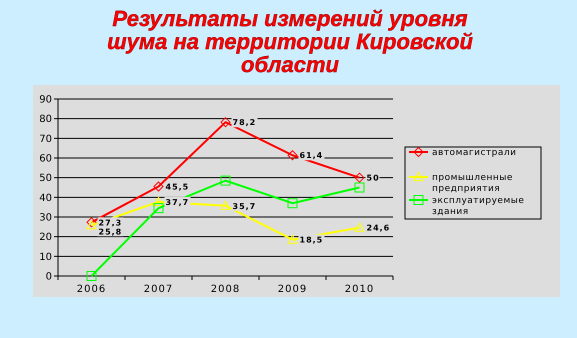  What do you see at coordinates (178, 187) in the screenshot?
I see `data-label: 45,5` at bounding box center [178, 187].